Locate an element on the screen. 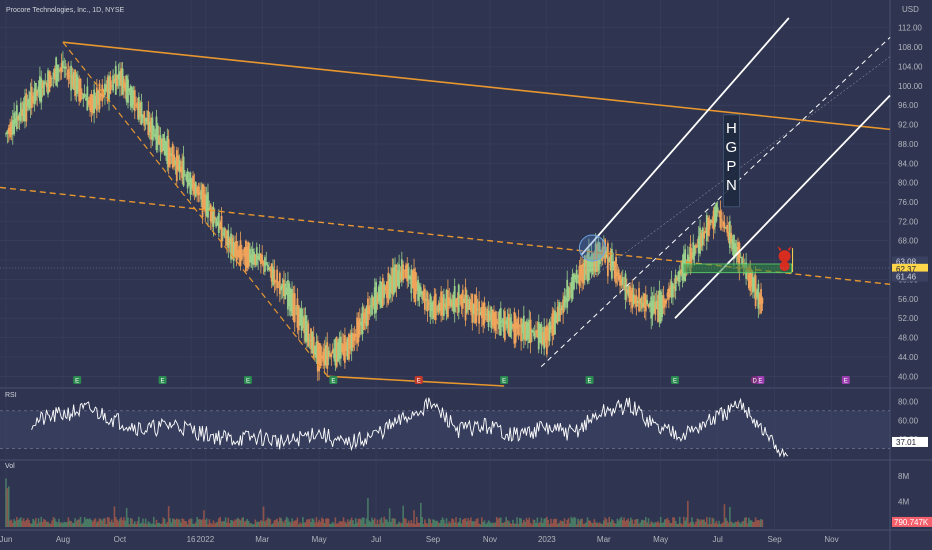 This screenshot has height=550, width=932. pattern-letter: P is located at coordinates (731, 166).